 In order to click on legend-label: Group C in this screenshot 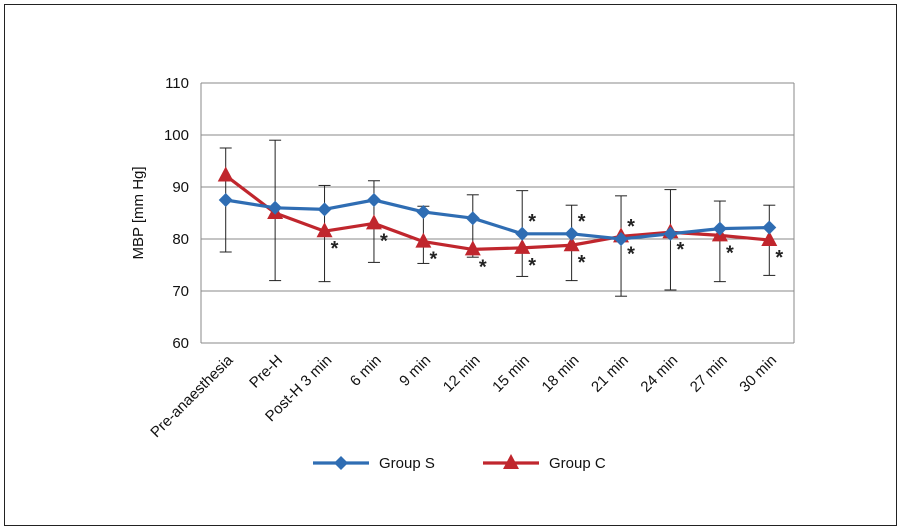, I will do `click(577, 463)`.